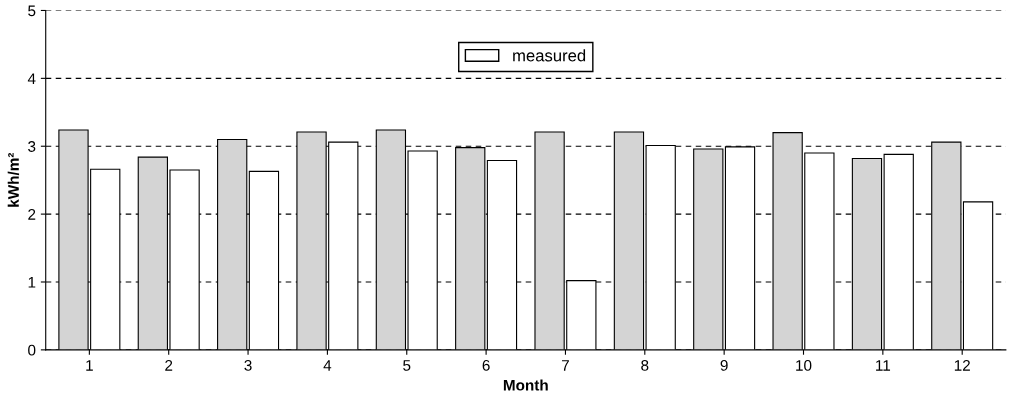 Image resolution: width=1016 pixels, height=419 pixels. I want to click on x-axis-title: Month, so click(525, 385).